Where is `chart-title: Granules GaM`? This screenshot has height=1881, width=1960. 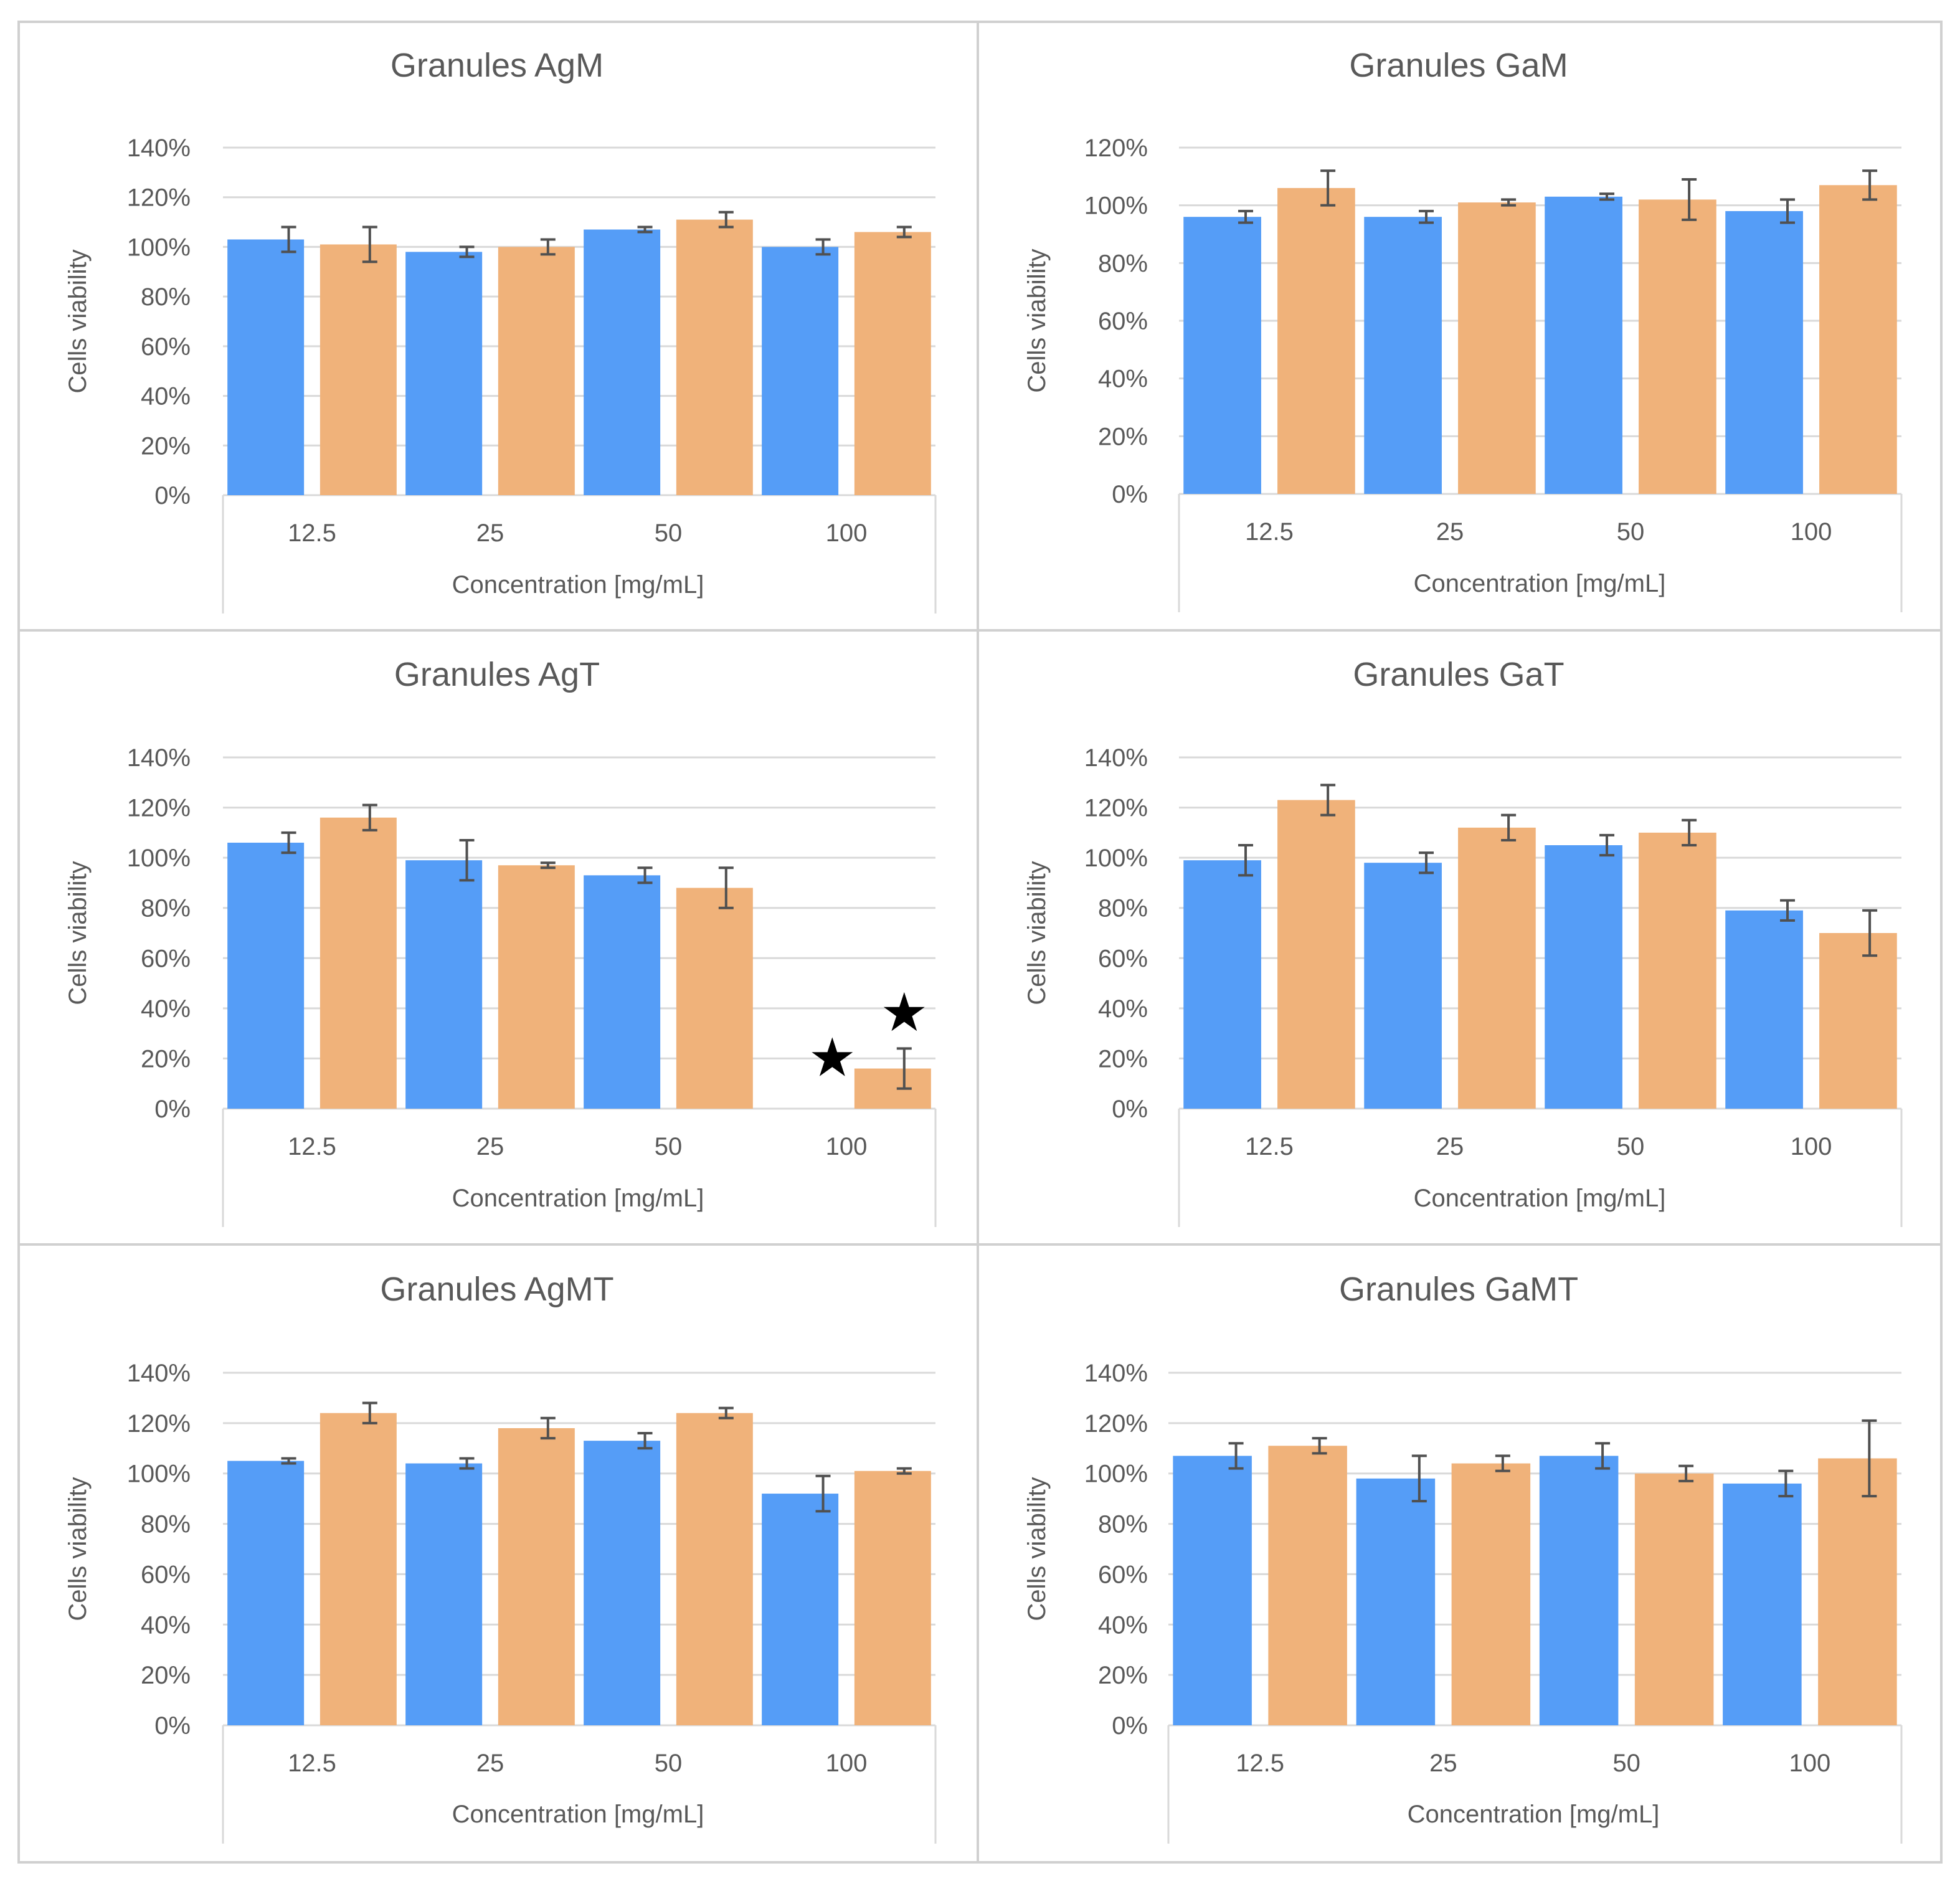 chart-title: Granules GaM is located at coordinates (1458, 65).